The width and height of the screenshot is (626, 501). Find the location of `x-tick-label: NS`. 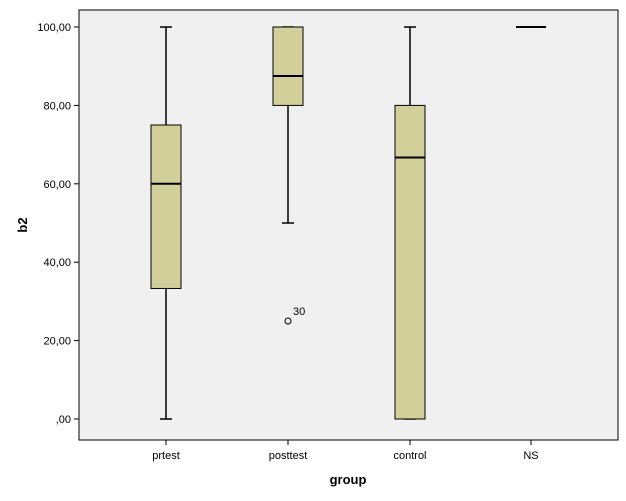

x-tick-label: NS is located at coordinates (530, 456).